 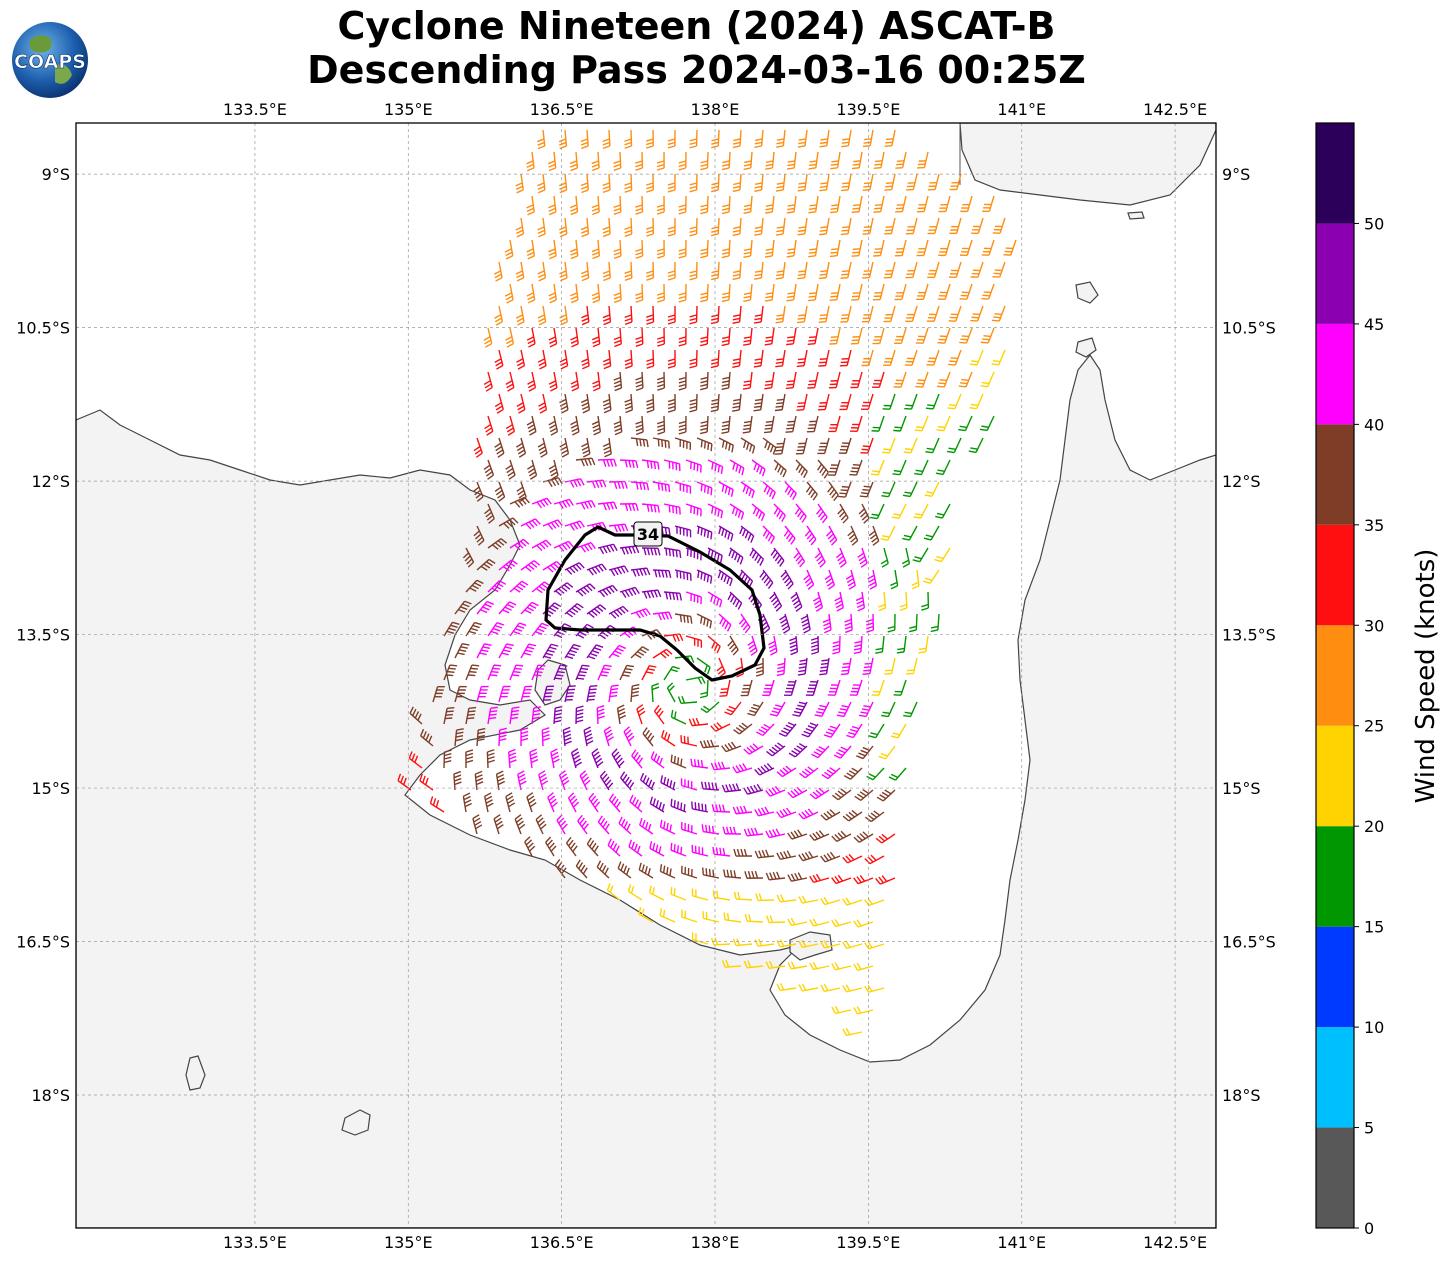 What do you see at coordinates (1374, 826) in the screenshot?
I see `colorbar-tick-label: 20` at bounding box center [1374, 826].